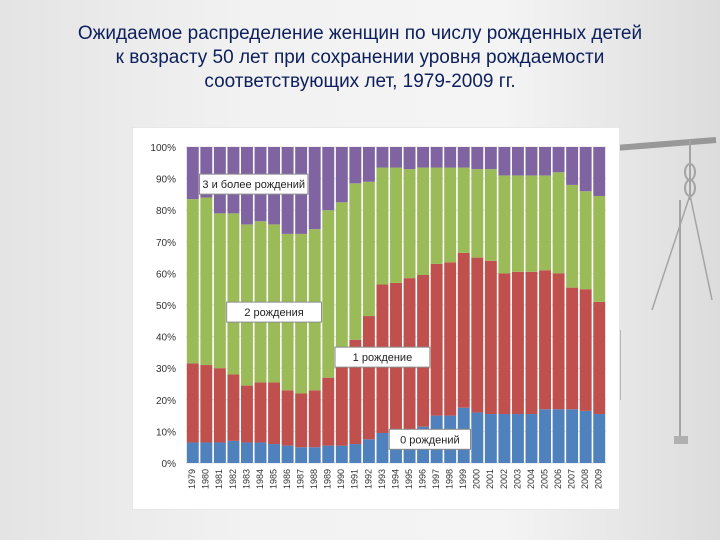  What do you see at coordinates (273, 479) in the screenshot?
I see `x-tick-label: 1985` at bounding box center [273, 479].